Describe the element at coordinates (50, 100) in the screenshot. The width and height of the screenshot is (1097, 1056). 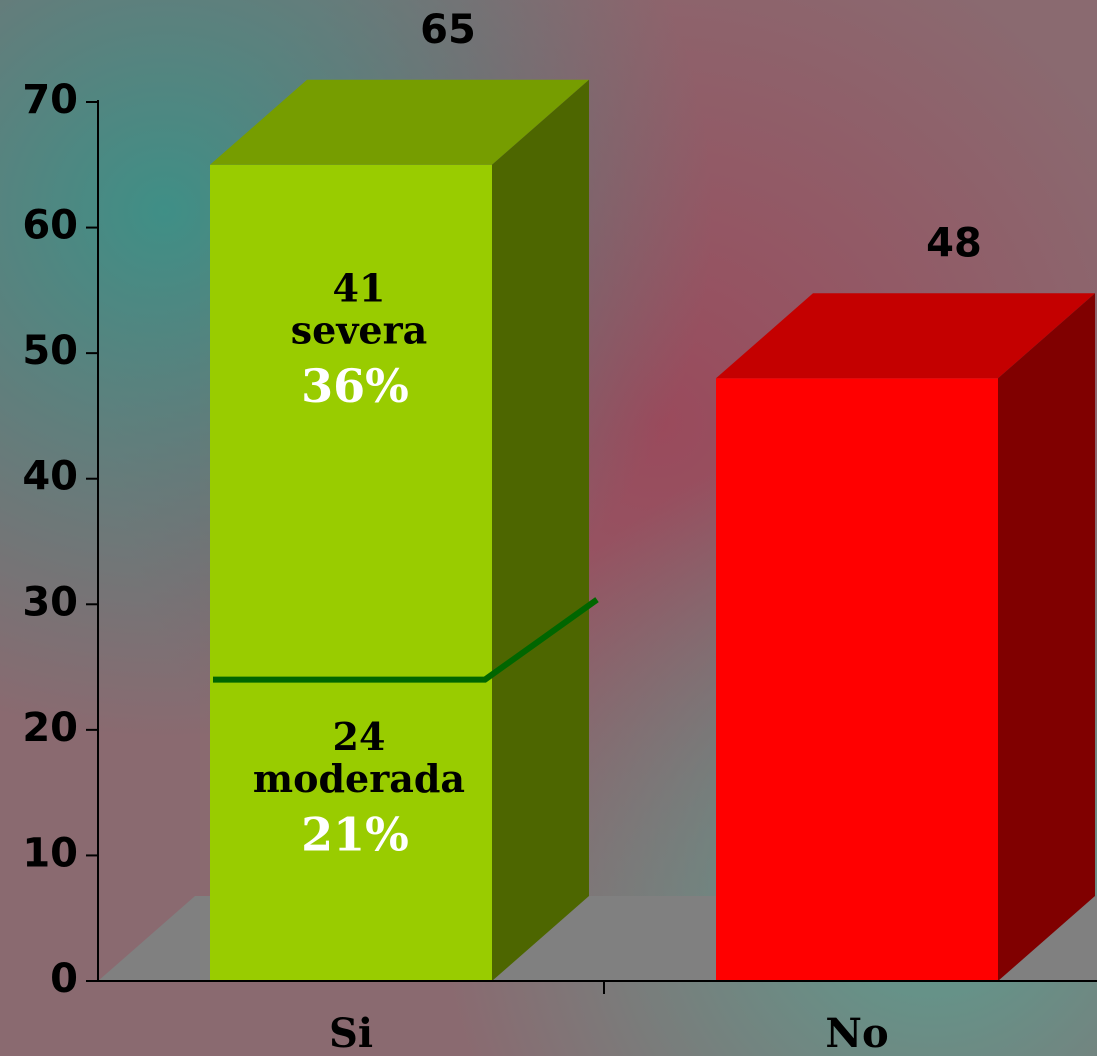
I see `y-tick-label: 70` at that location.